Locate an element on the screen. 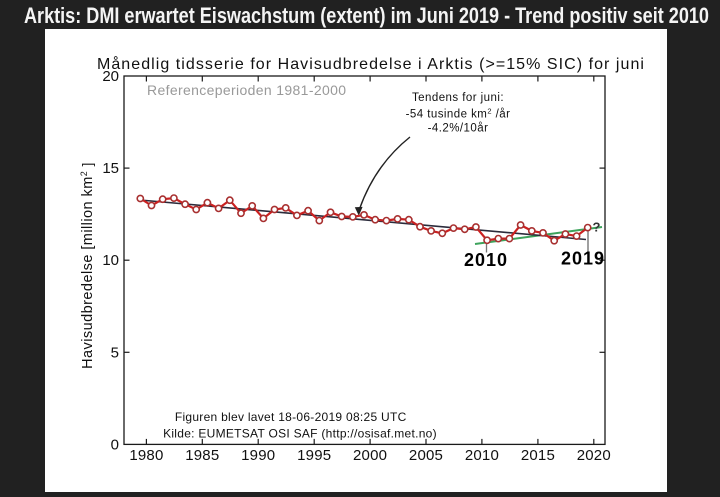 The height and width of the screenshot is (497, 720). svg-text: Tendens for juni: is located at coordinates (458, 98).